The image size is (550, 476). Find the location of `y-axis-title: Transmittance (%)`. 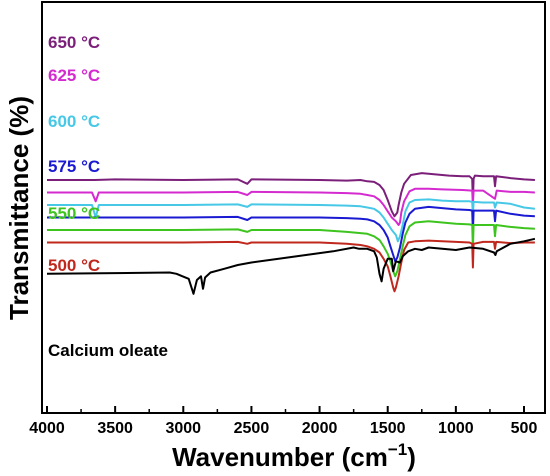

y-axis-title: Transmittance (%) is located at coordinates (19, 208).